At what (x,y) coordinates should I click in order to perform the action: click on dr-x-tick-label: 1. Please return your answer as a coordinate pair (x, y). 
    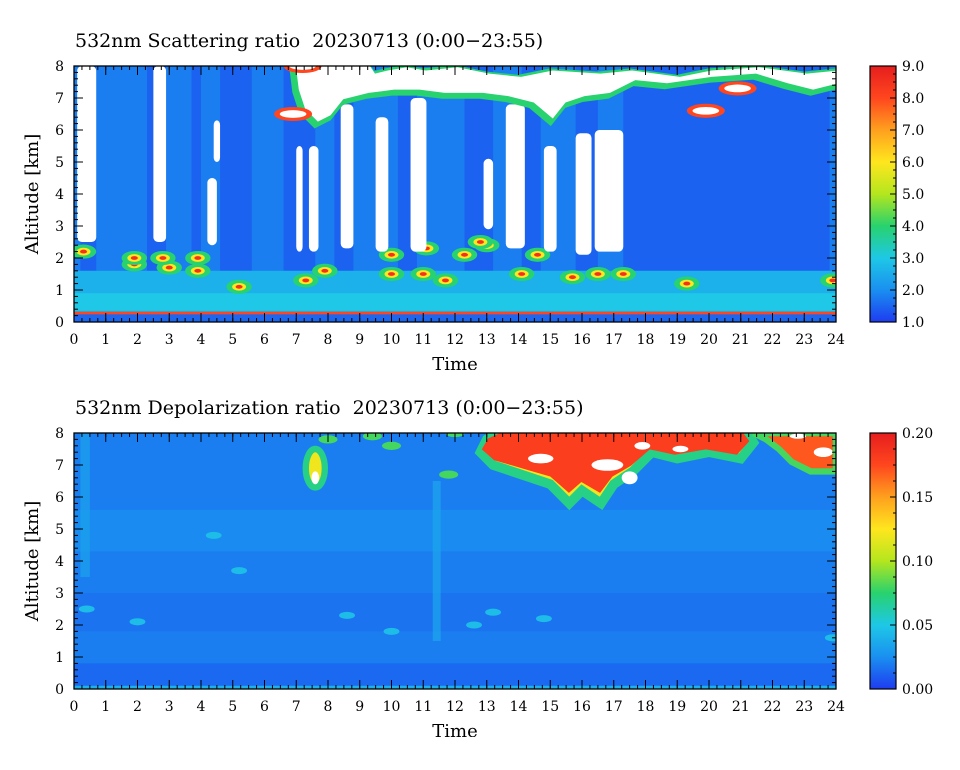
    Looking at the image, I should click on (105, 707).